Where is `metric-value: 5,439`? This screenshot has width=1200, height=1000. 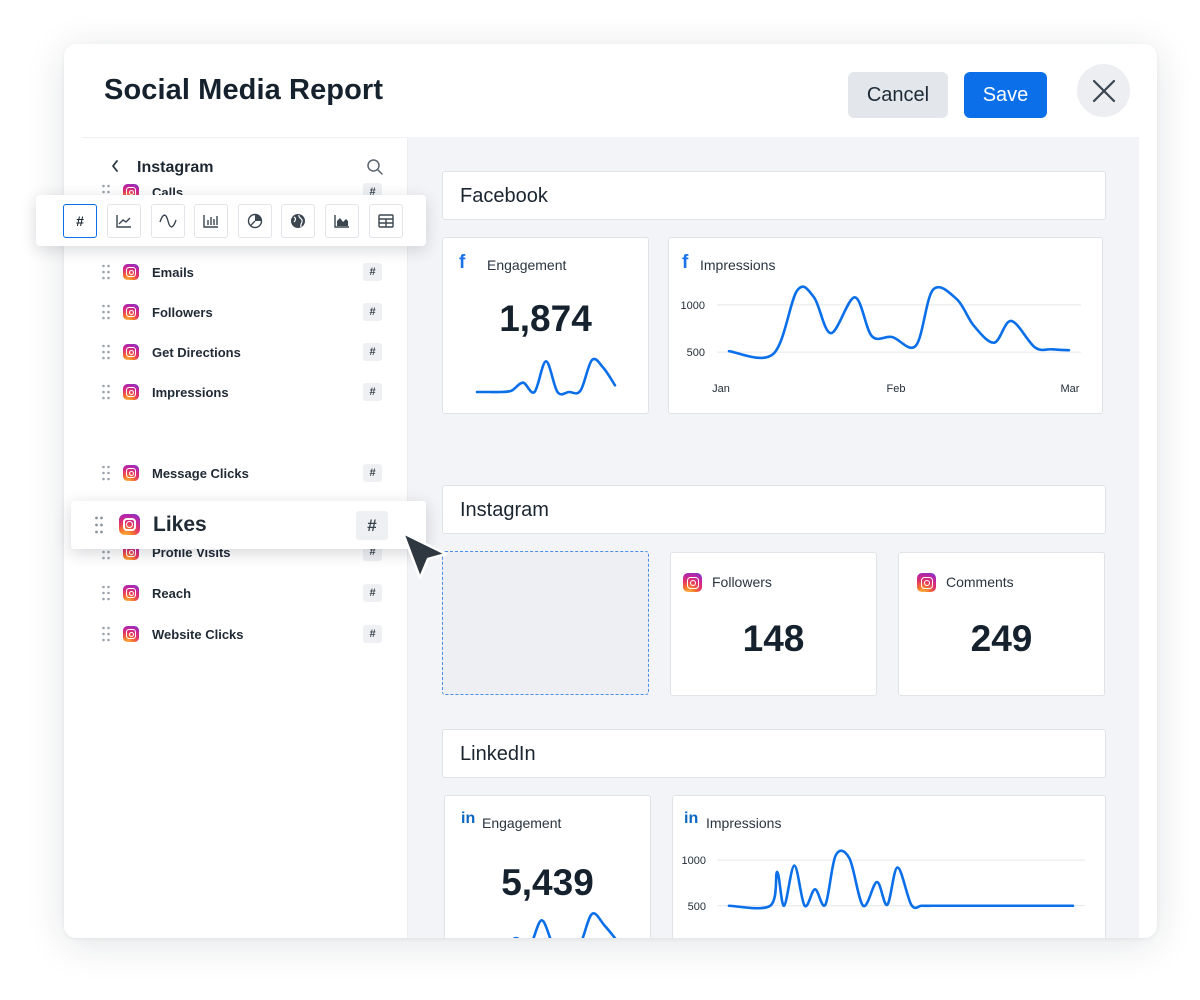 metric-value: 5,439 is located at coordinates (547, 882).